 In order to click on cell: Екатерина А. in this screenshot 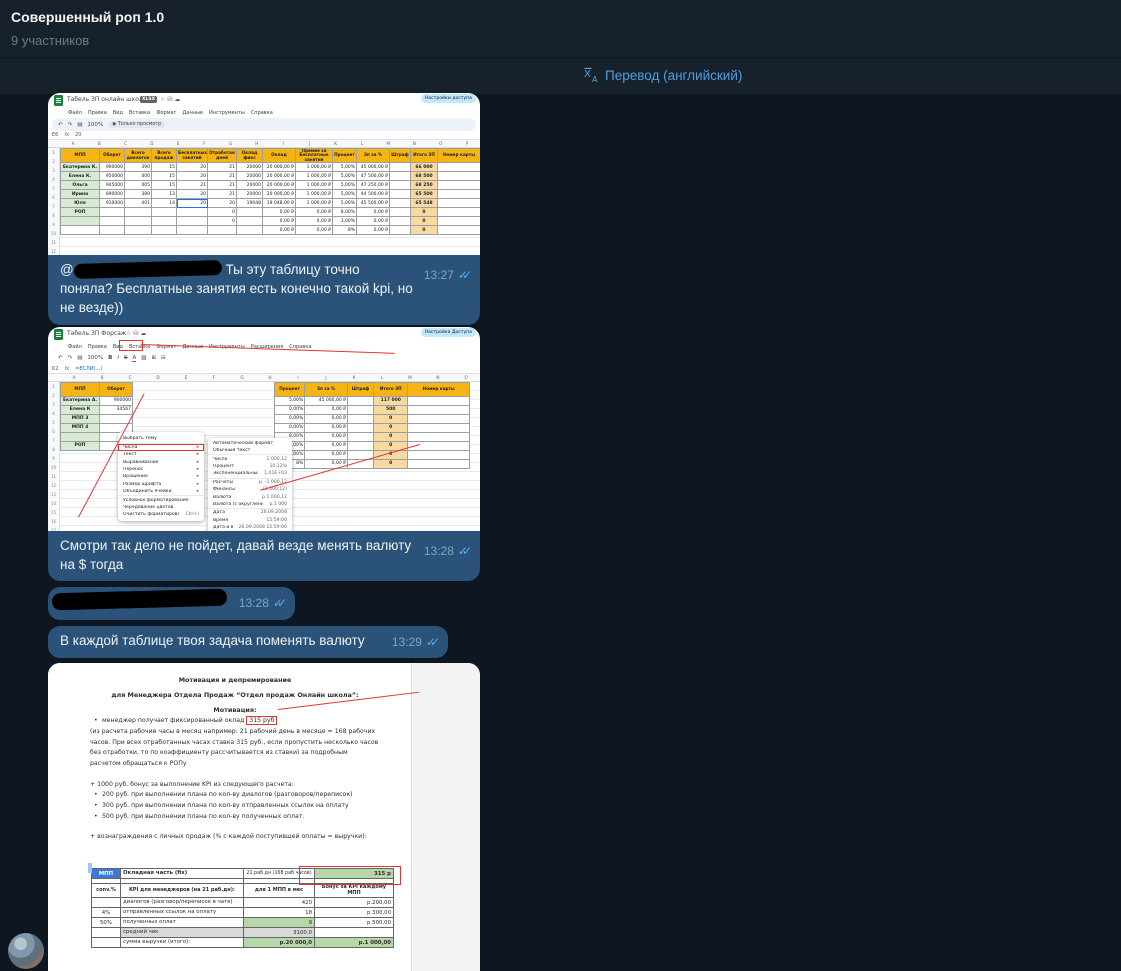, I will do `click(80, 400)`.